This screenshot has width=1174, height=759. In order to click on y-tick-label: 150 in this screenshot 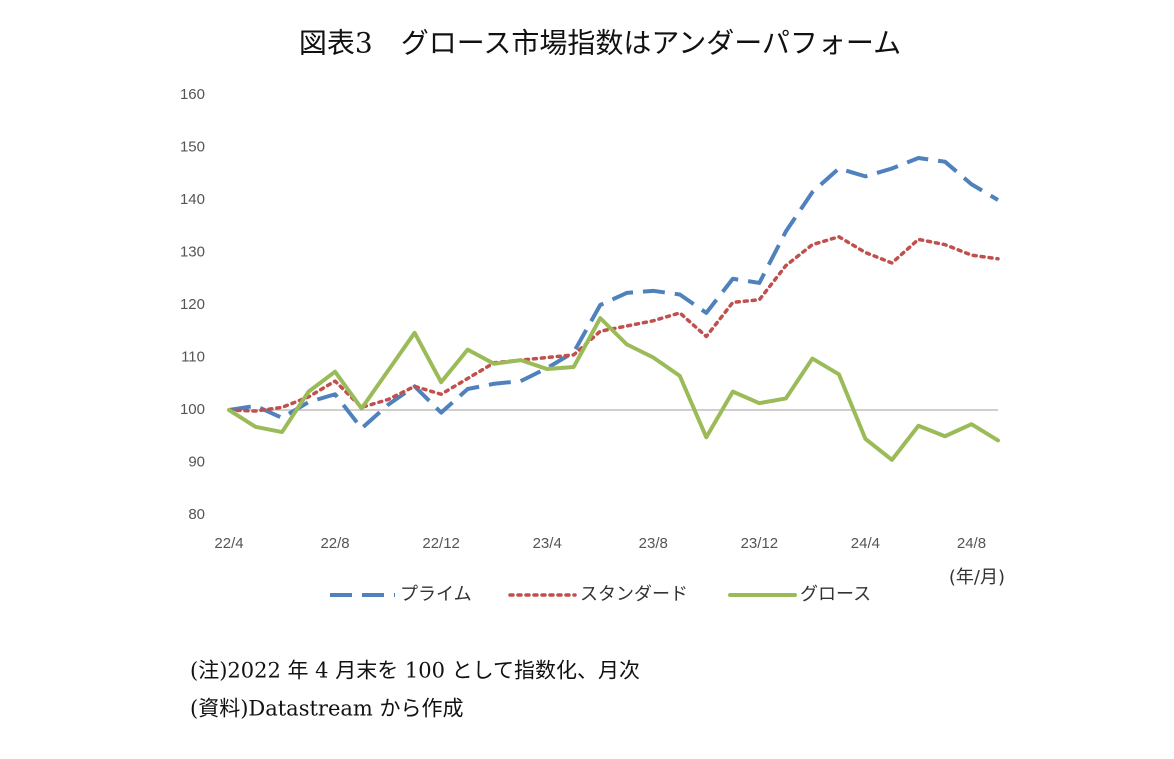, I will do `click(192, 146)`.